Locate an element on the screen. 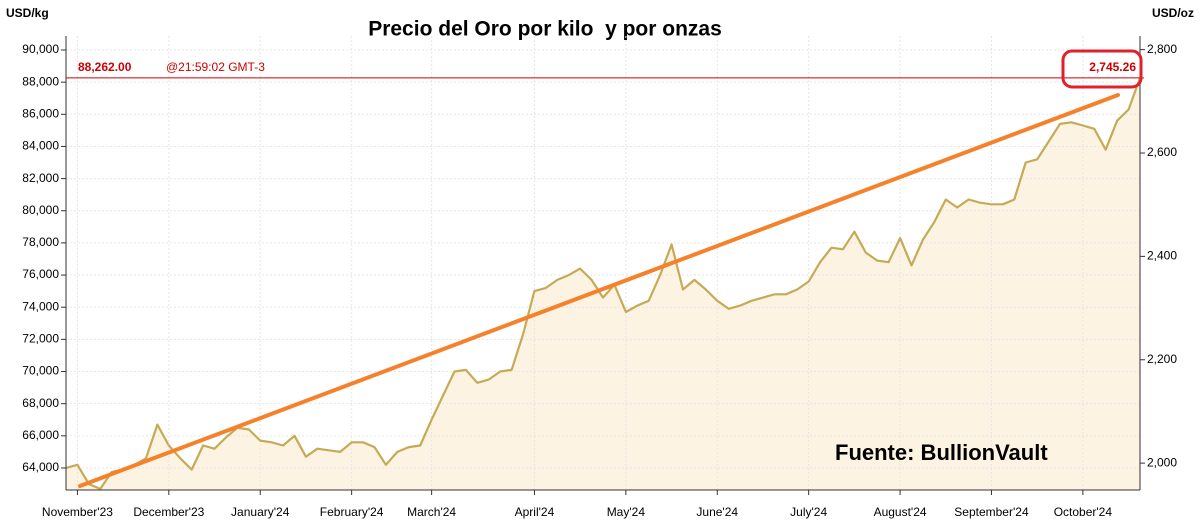 This screenshot has height=524, width=1200. current-price-time: @21:59:02 GMT-3 is located at coordinates (215, 67).